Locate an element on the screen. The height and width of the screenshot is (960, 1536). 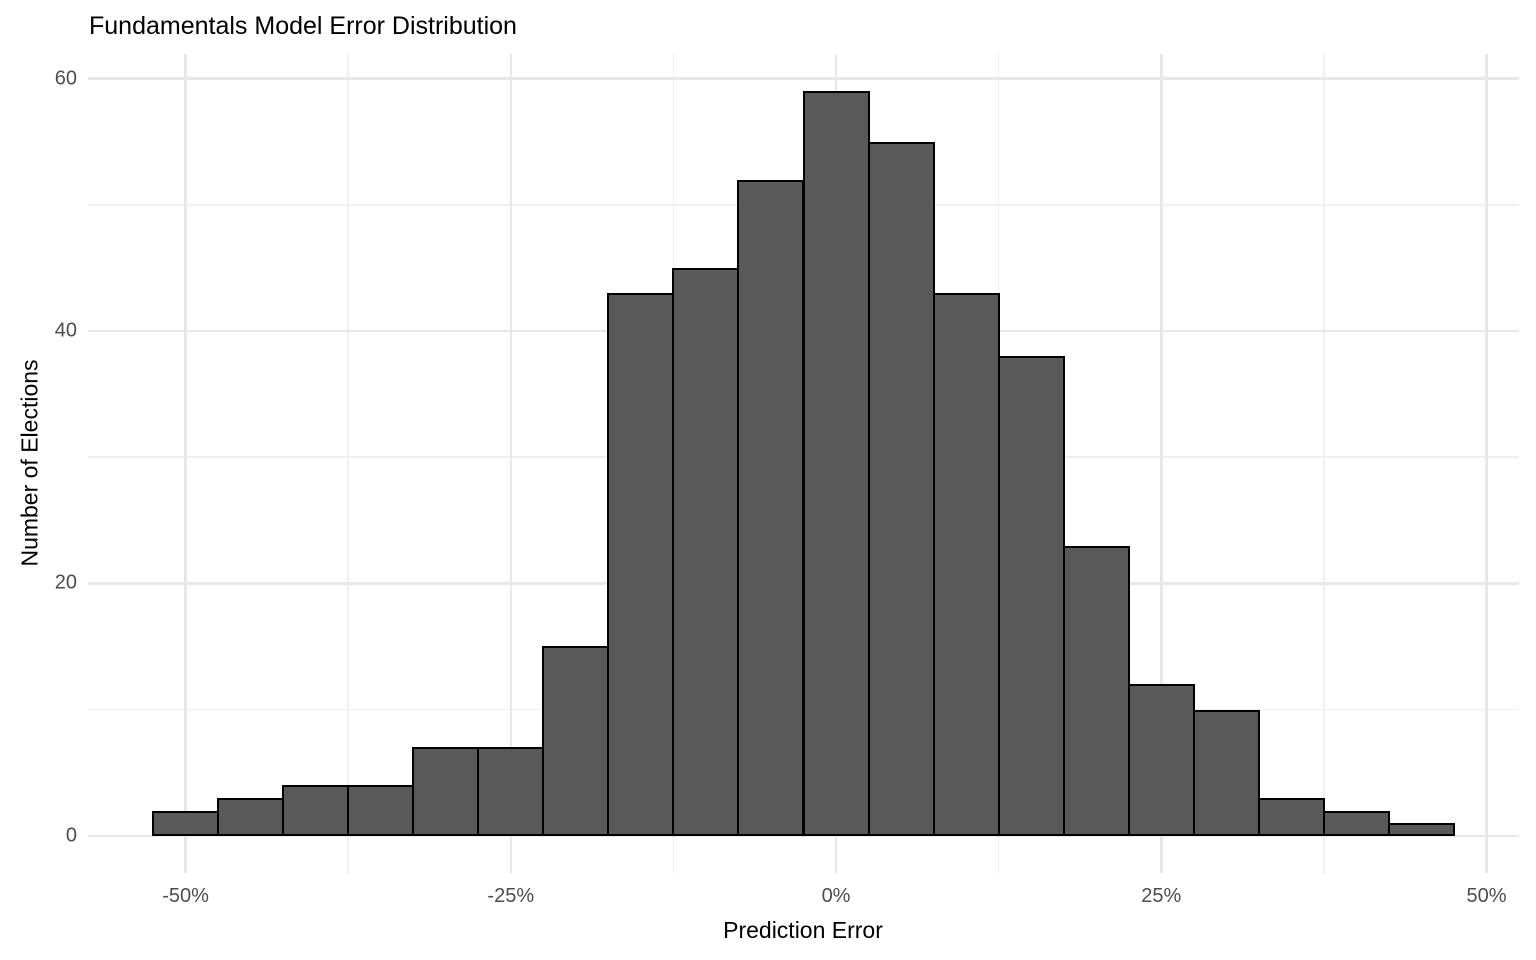
x-tick-label: 0% is located at coordinates (836, 896).